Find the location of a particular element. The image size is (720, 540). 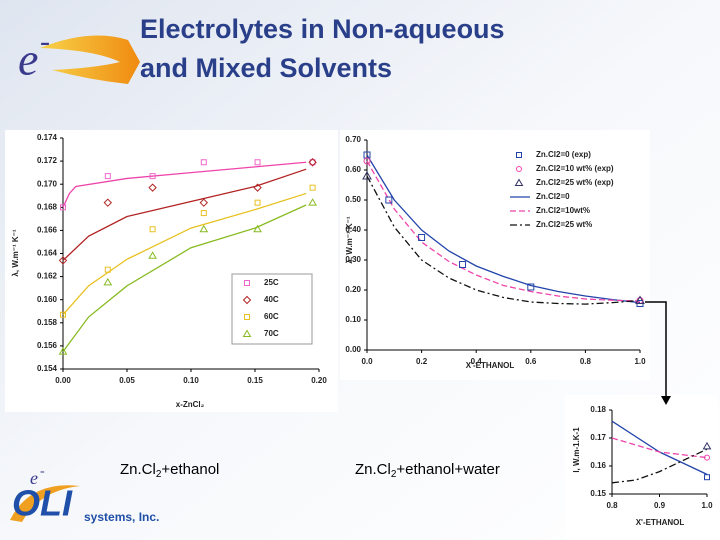

y-axis-label: λ, W.m⁻¹ K⁻¹ is located at coordinates (349, 239).